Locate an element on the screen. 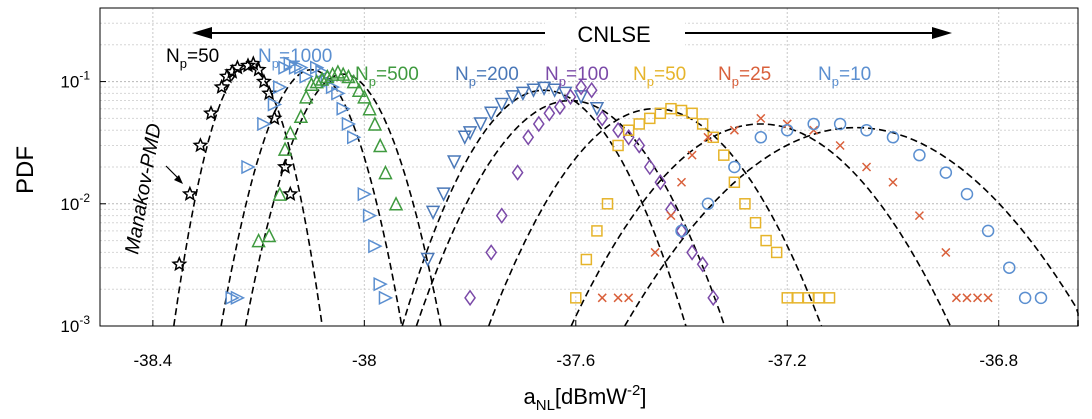 This screenshot has height=419, width=1092. cnlse-arrow: CNLSE is located at coordinates (572, 33).